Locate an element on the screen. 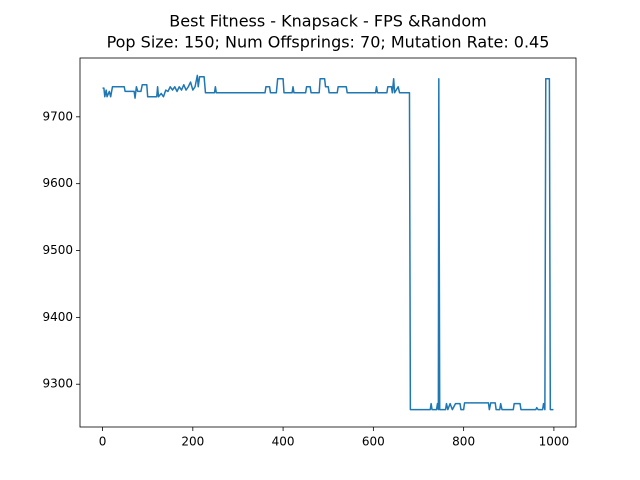 The height and width of the screenshot is (480, 640). x-tick-label: 0 is located at coordinates (103, 442).